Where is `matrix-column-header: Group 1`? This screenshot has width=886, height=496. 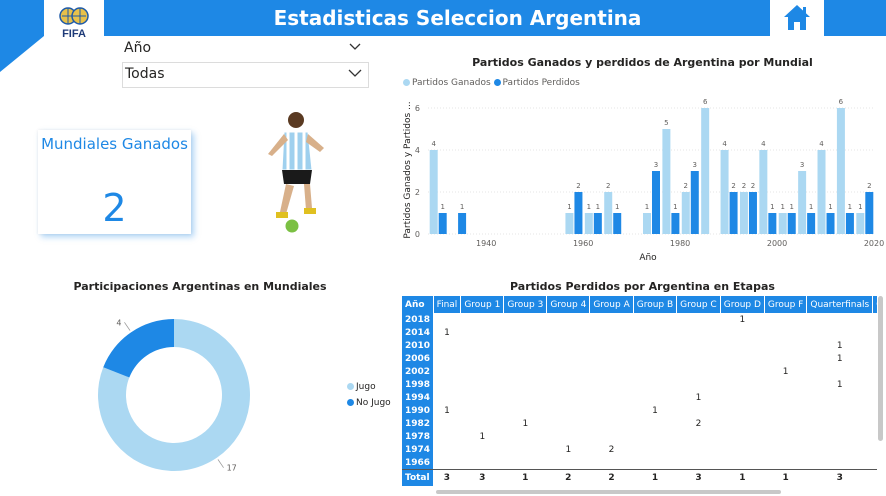 matrix-column-header: Group 1 is located at coordinates (482, 304).